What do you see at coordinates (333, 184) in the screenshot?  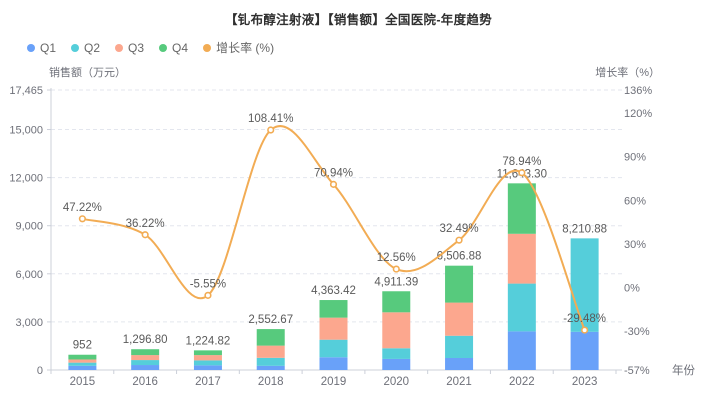 I see `growth-point-2019` at bounding box center [333, 184].